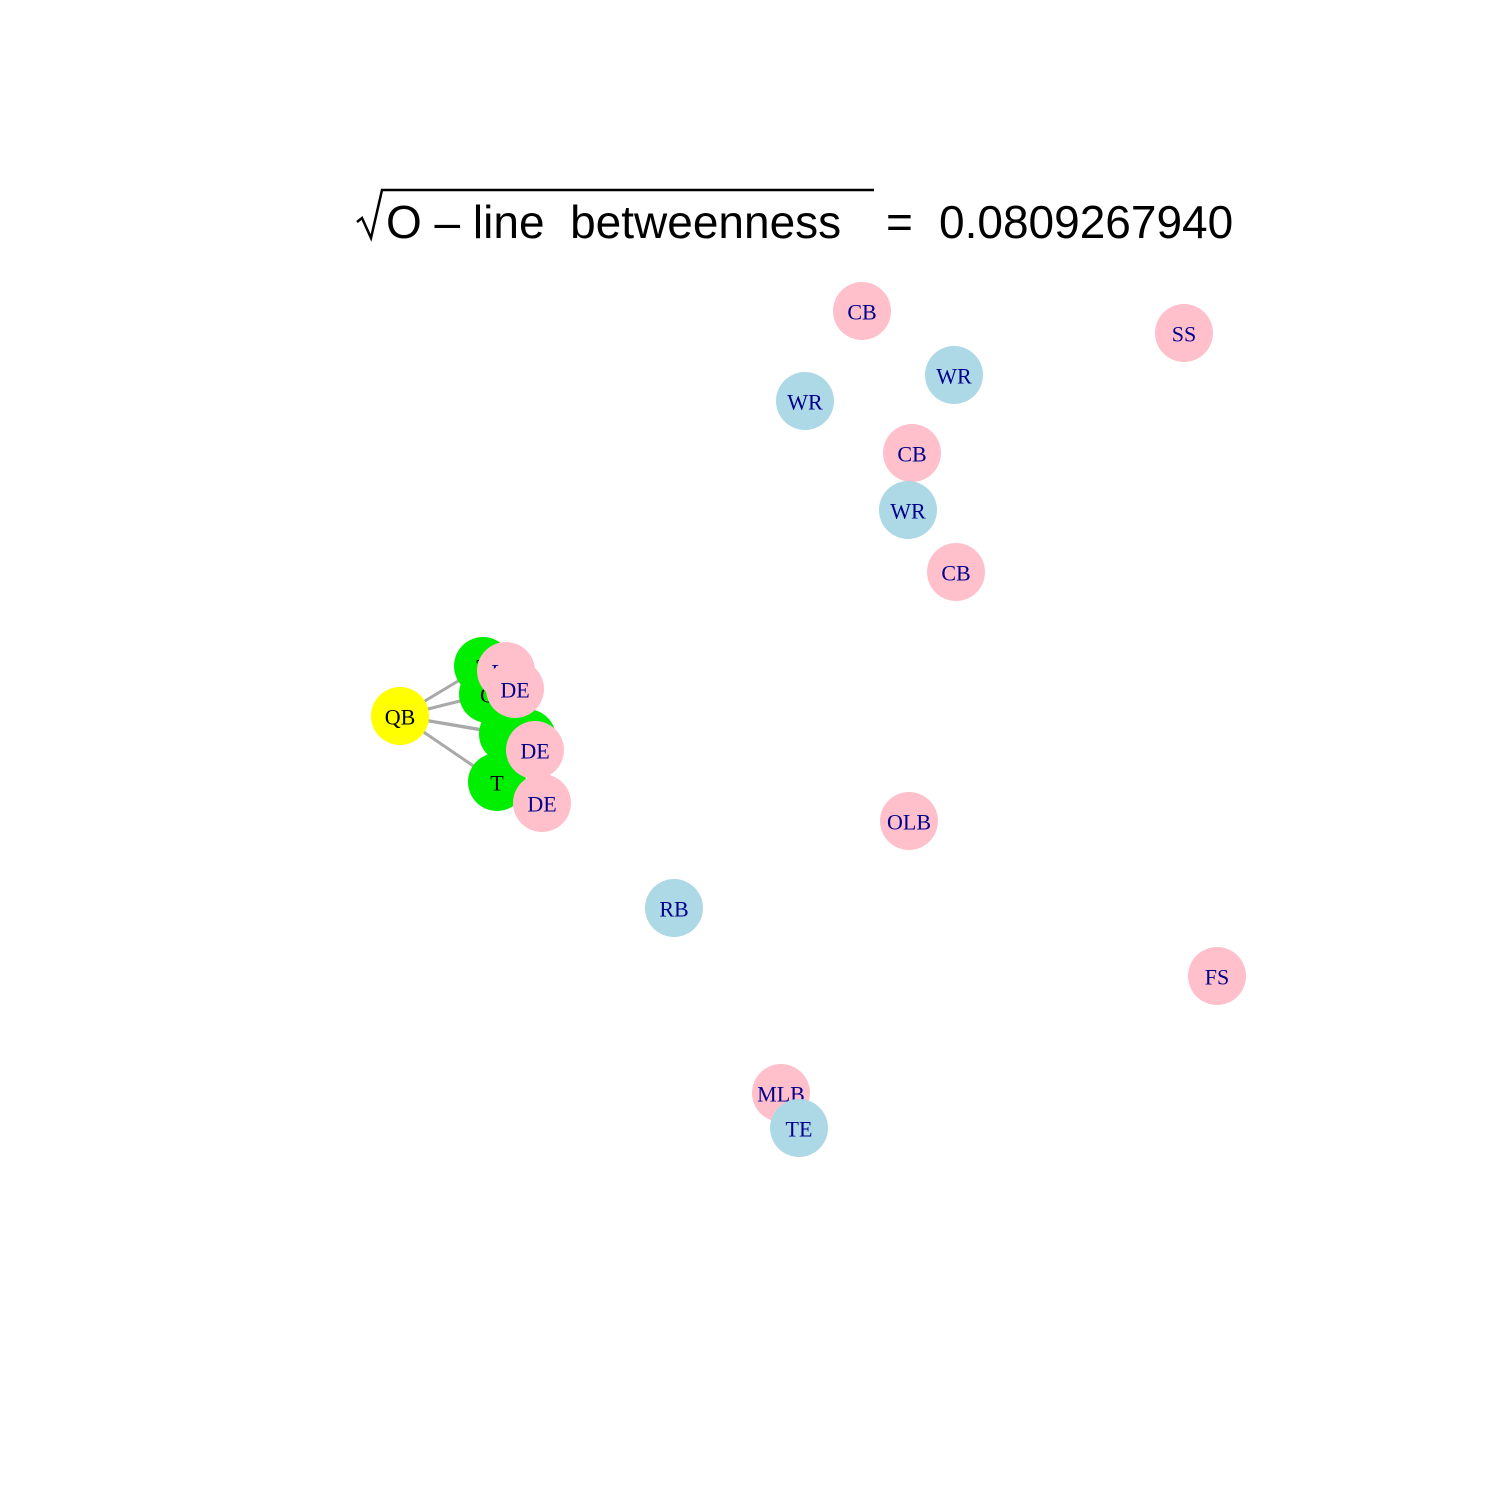 Image resolution: width=1500 pixels, height=1500 pixels. I want to click on node-rb: RB, so click(674, 908).